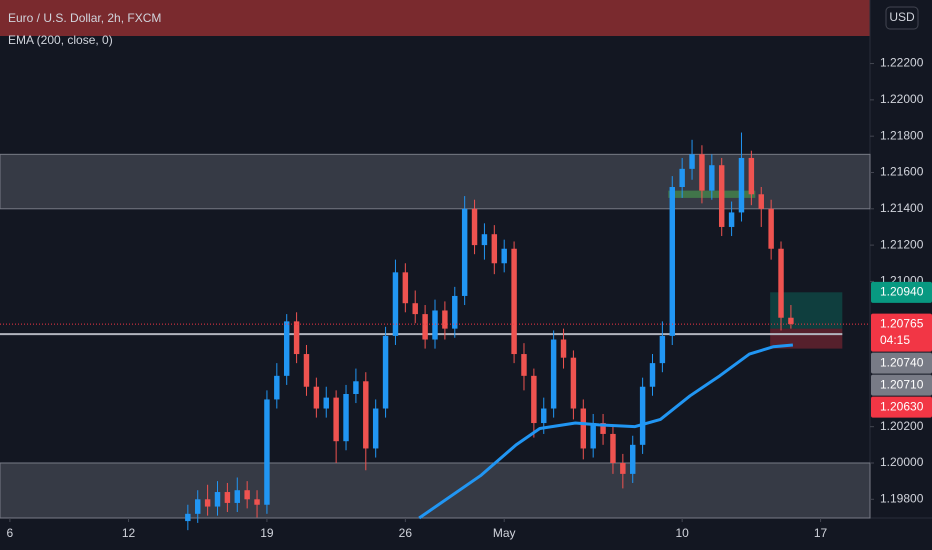  What do you see at coordinates (902, 498) in the screenshot?
I see `y-tick-label: 1.19800` at bounding box center [902, 498].